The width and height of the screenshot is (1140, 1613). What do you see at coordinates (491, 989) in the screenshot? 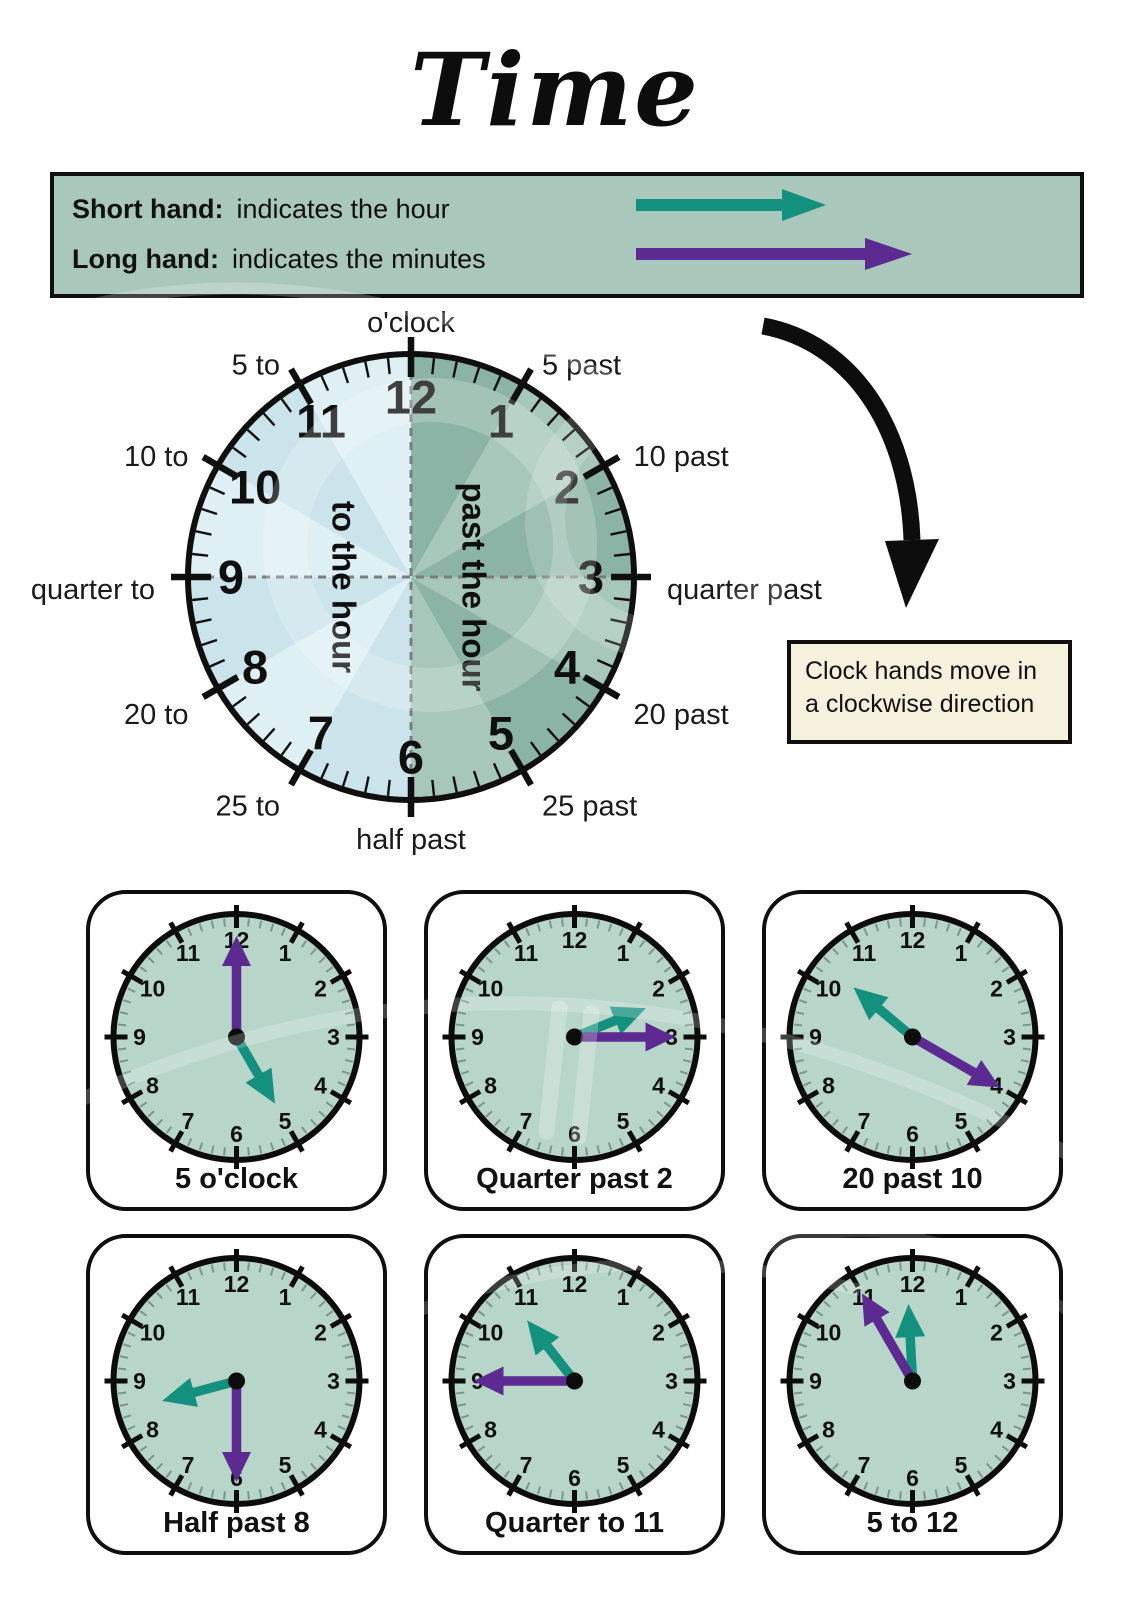
I see `clock-number: 10` at bounding box center [491, 989].